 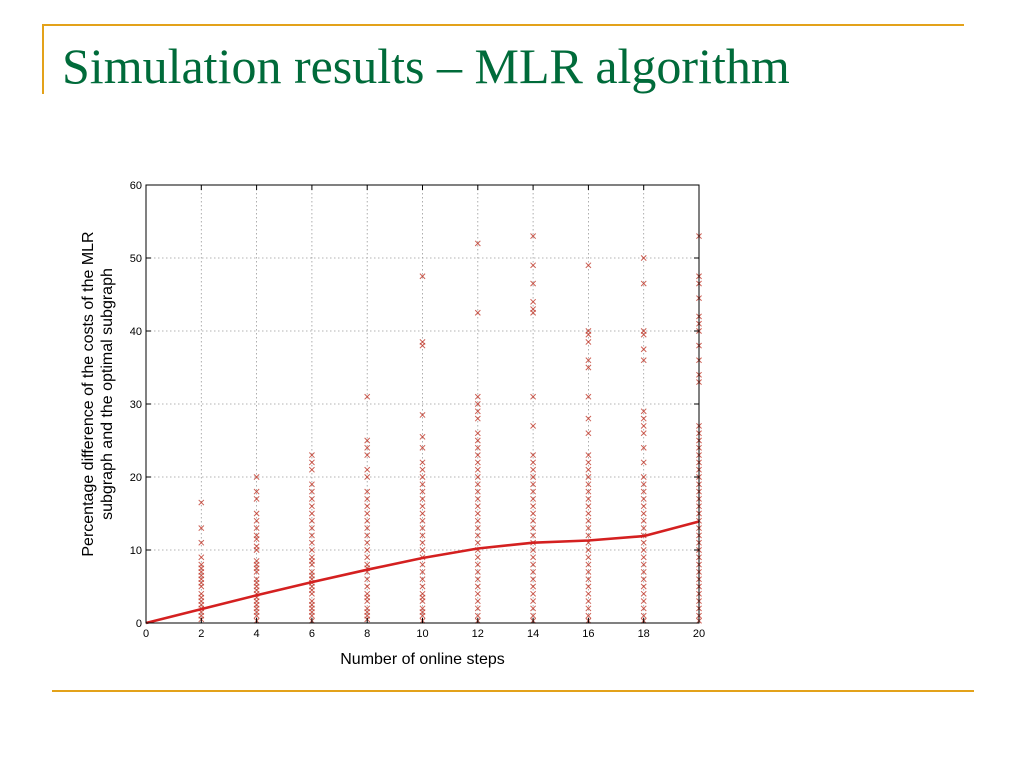 What do you see at coordinates (312, 634) in the screenshot?
I see `x-tick-label: 6` at bounding box center [312, 634].